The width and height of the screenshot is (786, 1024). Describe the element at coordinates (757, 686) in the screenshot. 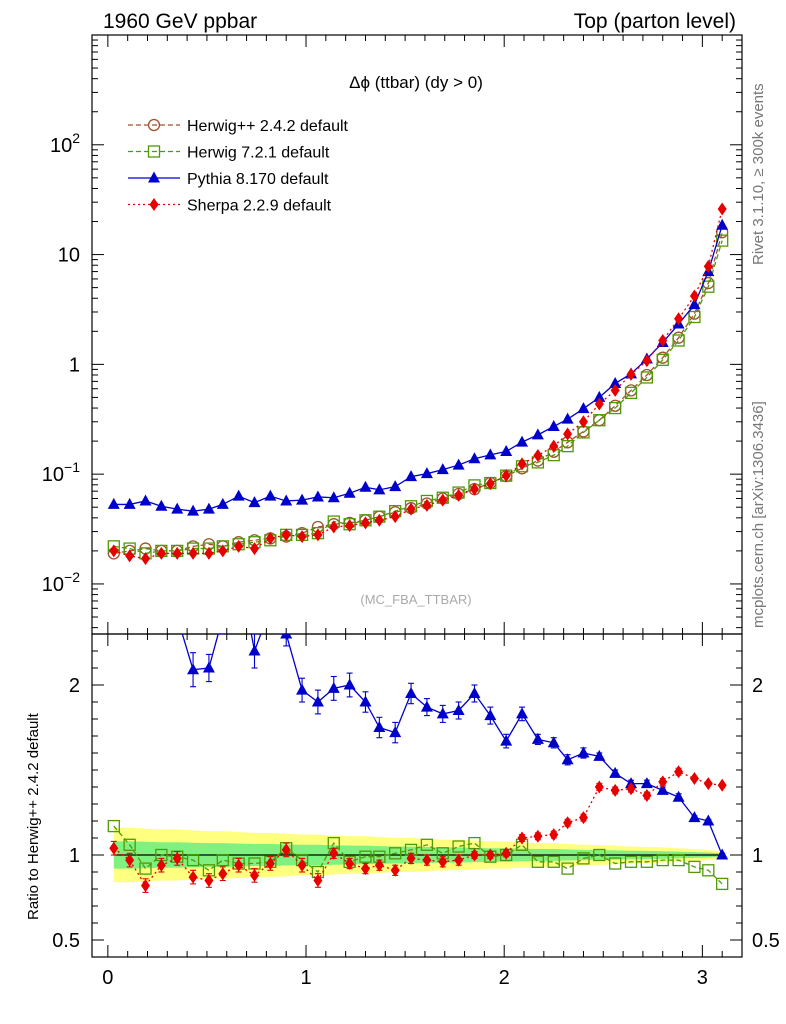

I see `ratio-y-tick-label-right: 2` at that location.